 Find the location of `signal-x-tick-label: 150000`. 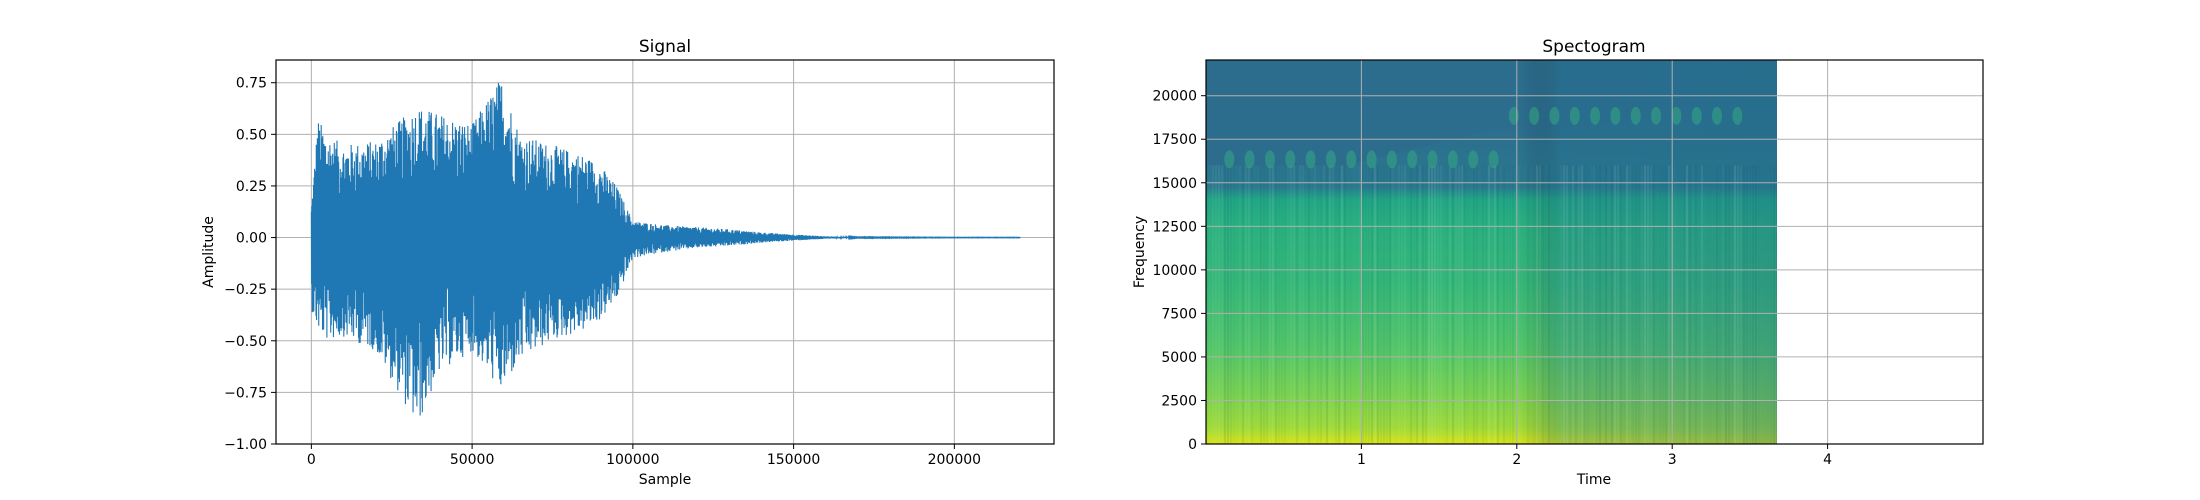

signal-x-tick-label: 150000 is located at coordinates (793, 460).